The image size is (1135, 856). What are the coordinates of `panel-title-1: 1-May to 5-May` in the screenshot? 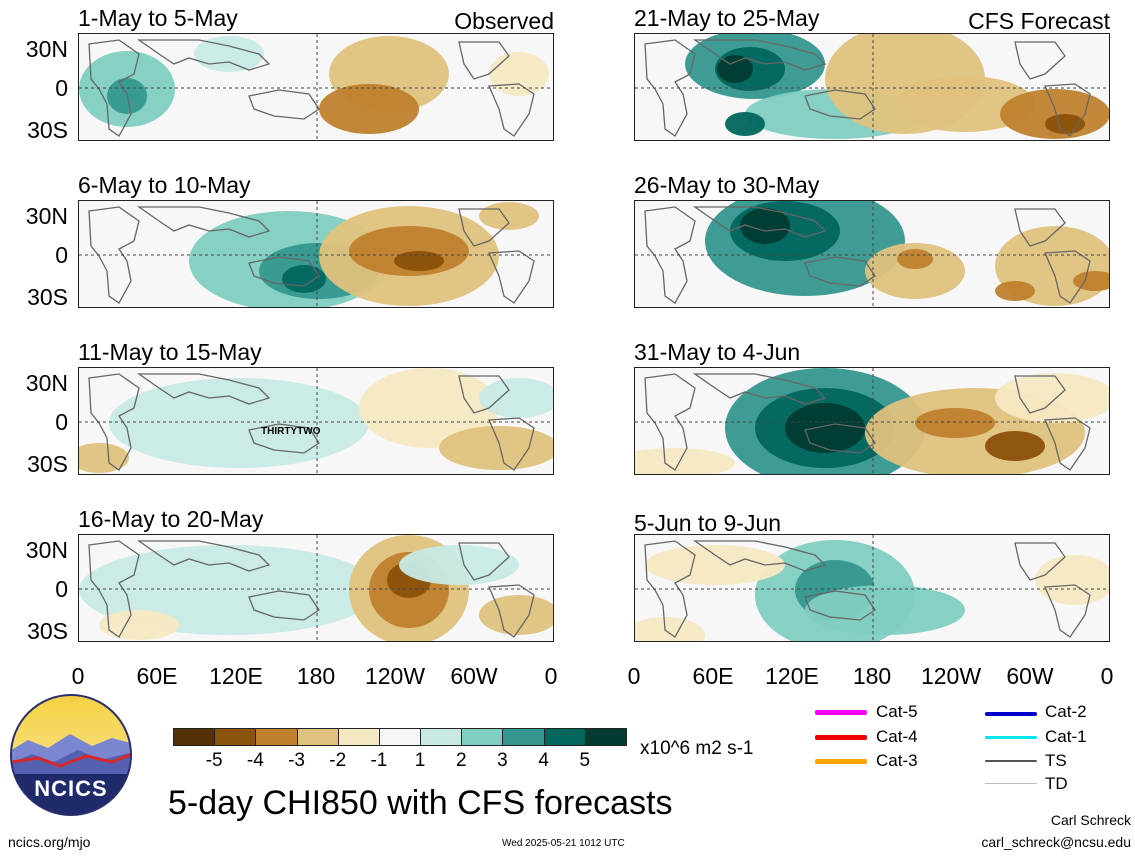 It's located at (158, 18).